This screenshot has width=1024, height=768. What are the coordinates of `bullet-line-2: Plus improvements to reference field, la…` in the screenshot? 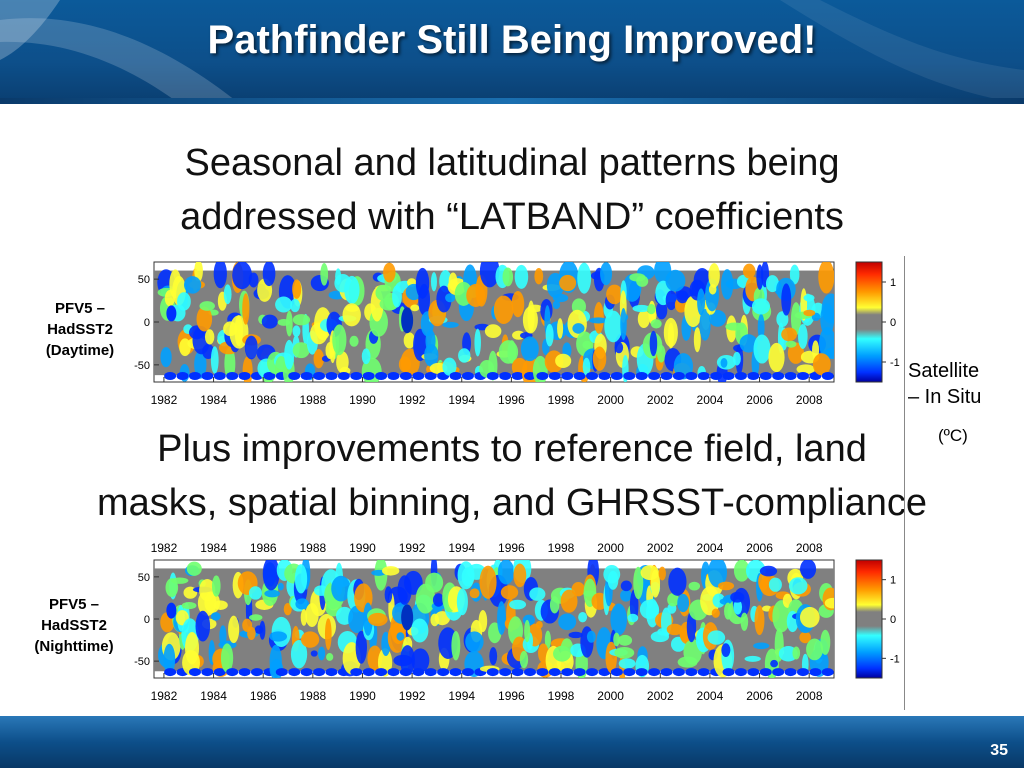 It's located at (512, 476).